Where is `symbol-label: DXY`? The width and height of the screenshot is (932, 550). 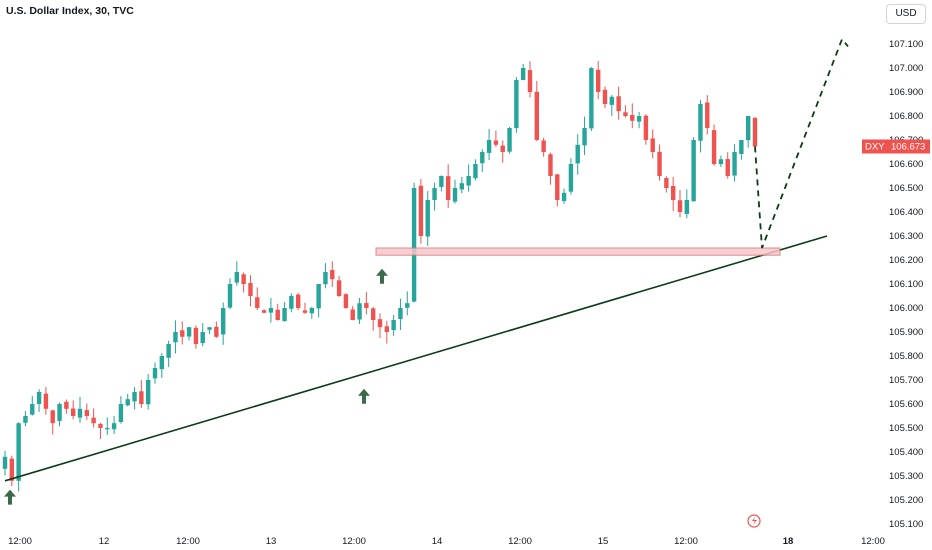
symbol-label: DXY is located at coordinates (875, 146).